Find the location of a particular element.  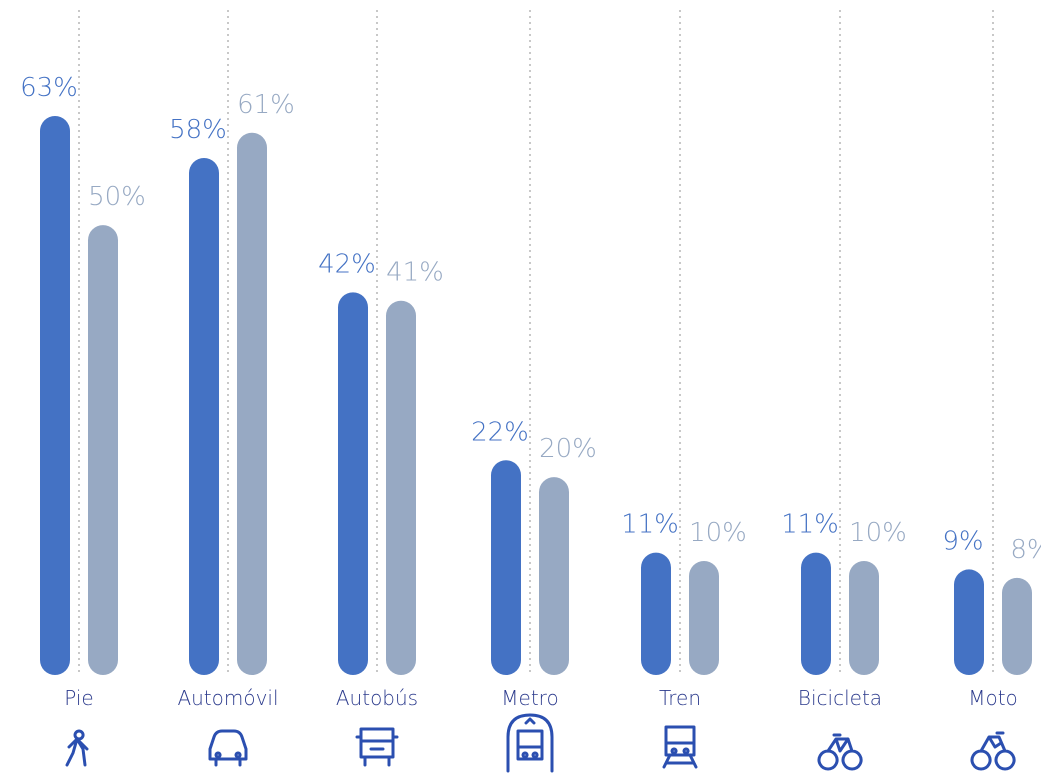

category-label: Pie is located at coordinates (78, 698).